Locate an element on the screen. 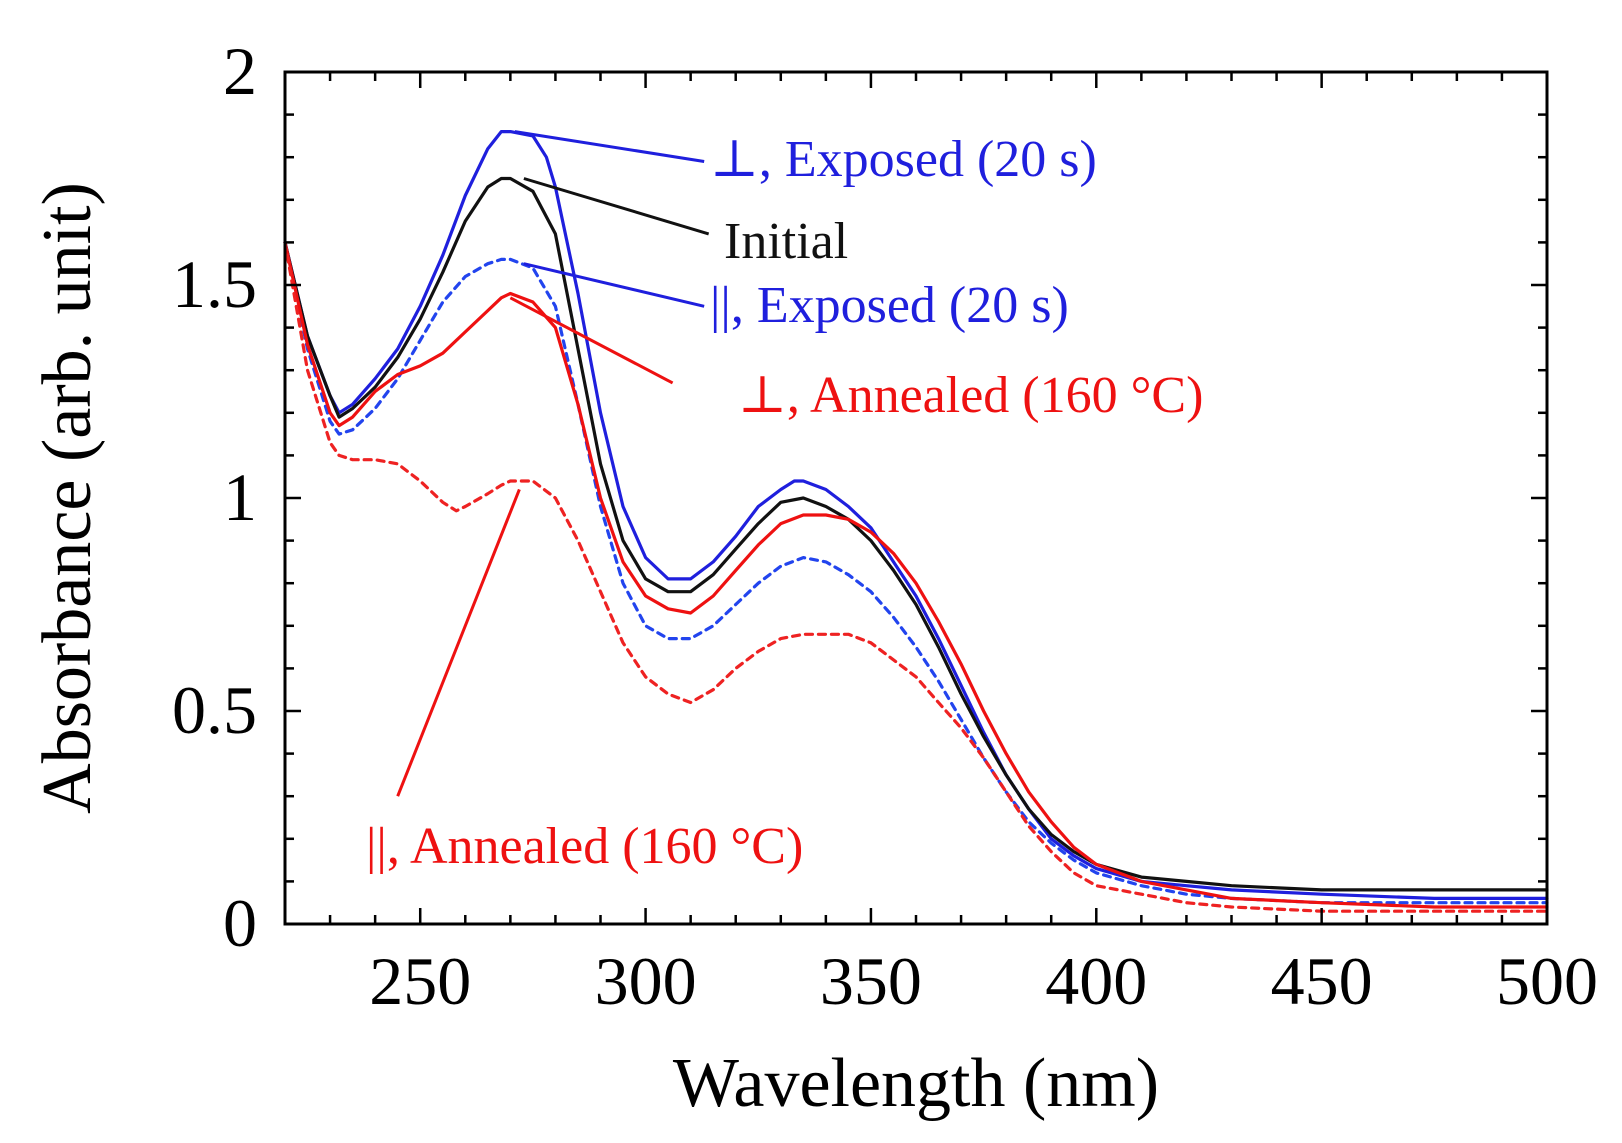 The width and height of the screenshot is (1622, 1143). y-tick-label-0: 0 is located at coordinates (240, 923).